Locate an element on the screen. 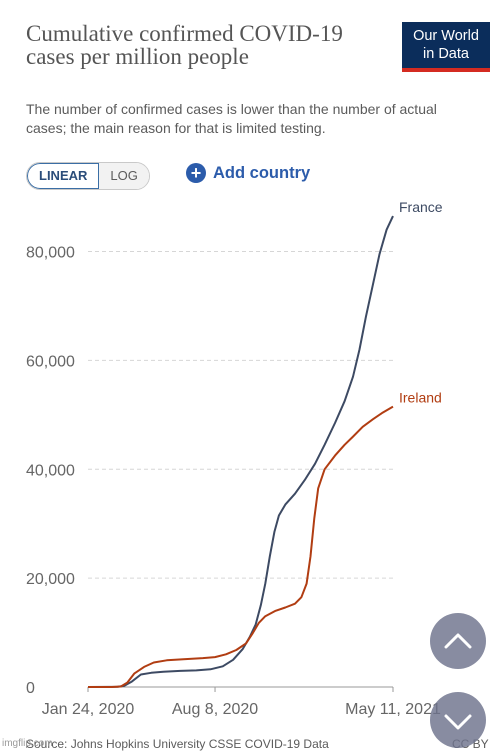 The height and width of the screenshot is (752, 500). logo-line-1: Our World is located at coordinates (446, 36).